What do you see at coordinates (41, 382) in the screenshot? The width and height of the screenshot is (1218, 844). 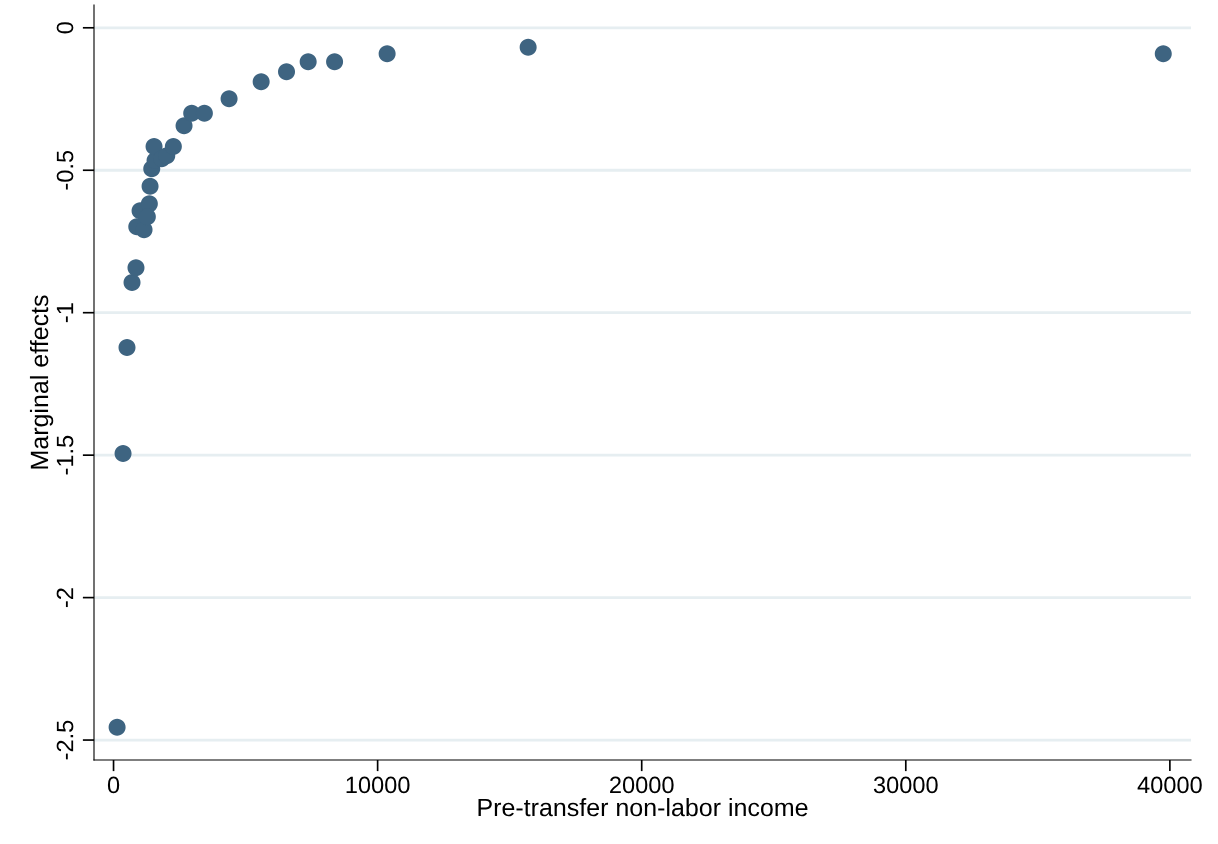 I see `y-axis-title: Marginal effects` at bounding box center [41, 382].